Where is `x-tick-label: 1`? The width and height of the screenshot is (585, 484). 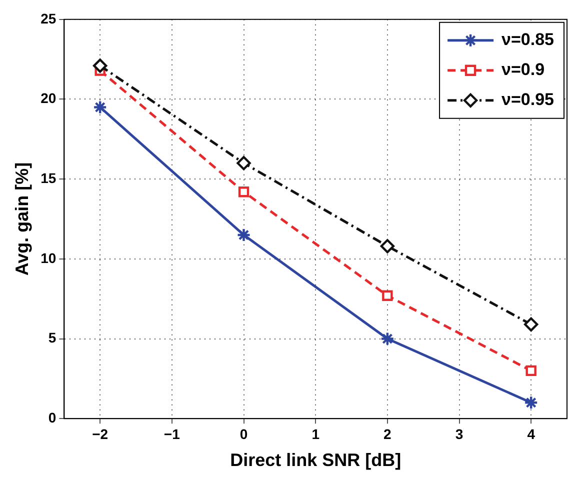 x-tick-label: 1 is located at coordinates (316, 434).